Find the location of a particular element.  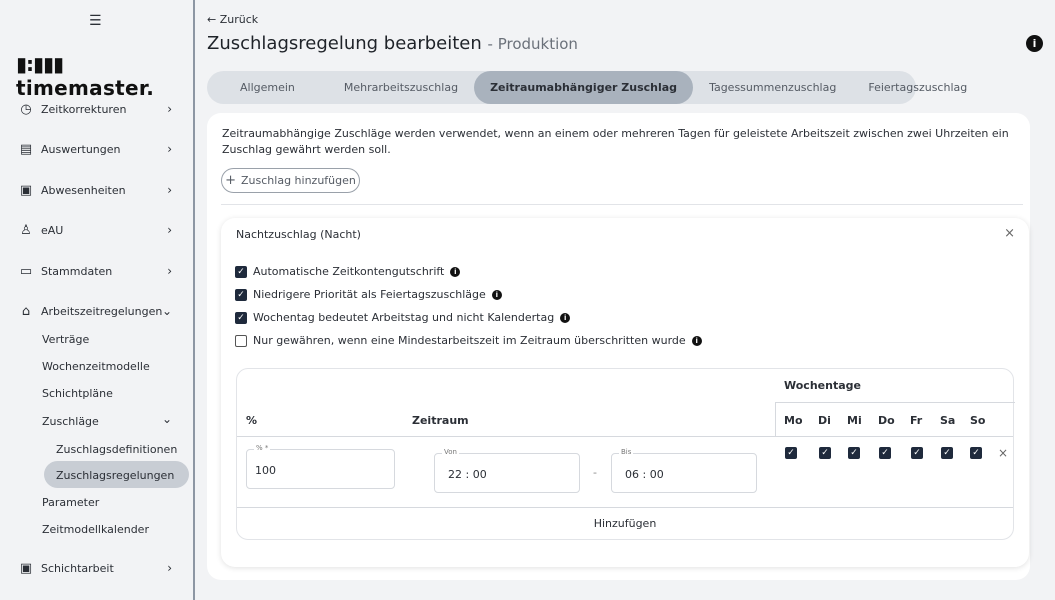

sidebar-item-auswertungen: ▤ Auswertungen › is located at coordinates (98, 149).